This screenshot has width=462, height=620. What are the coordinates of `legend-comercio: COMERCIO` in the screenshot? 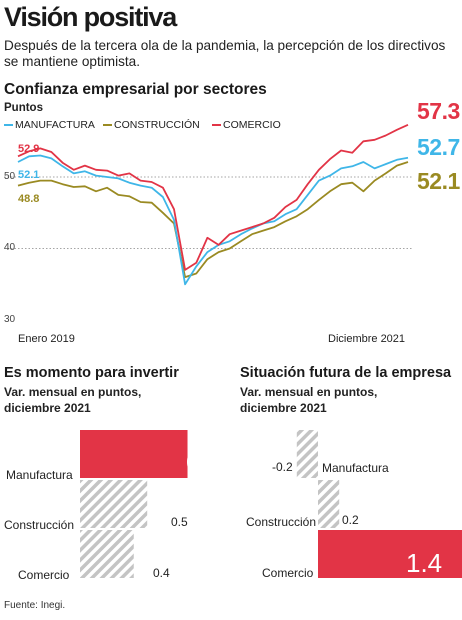 It's located at (246, 125).